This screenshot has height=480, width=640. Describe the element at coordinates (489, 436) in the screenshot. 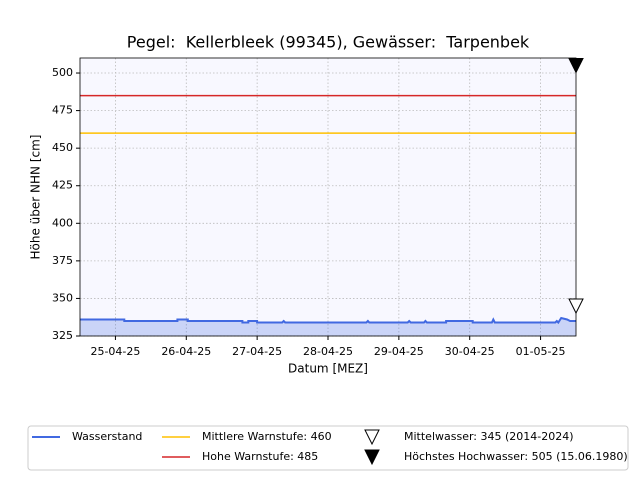

I see `legend-label: Mittelwasser: 345 (2014-2024)` at that location.